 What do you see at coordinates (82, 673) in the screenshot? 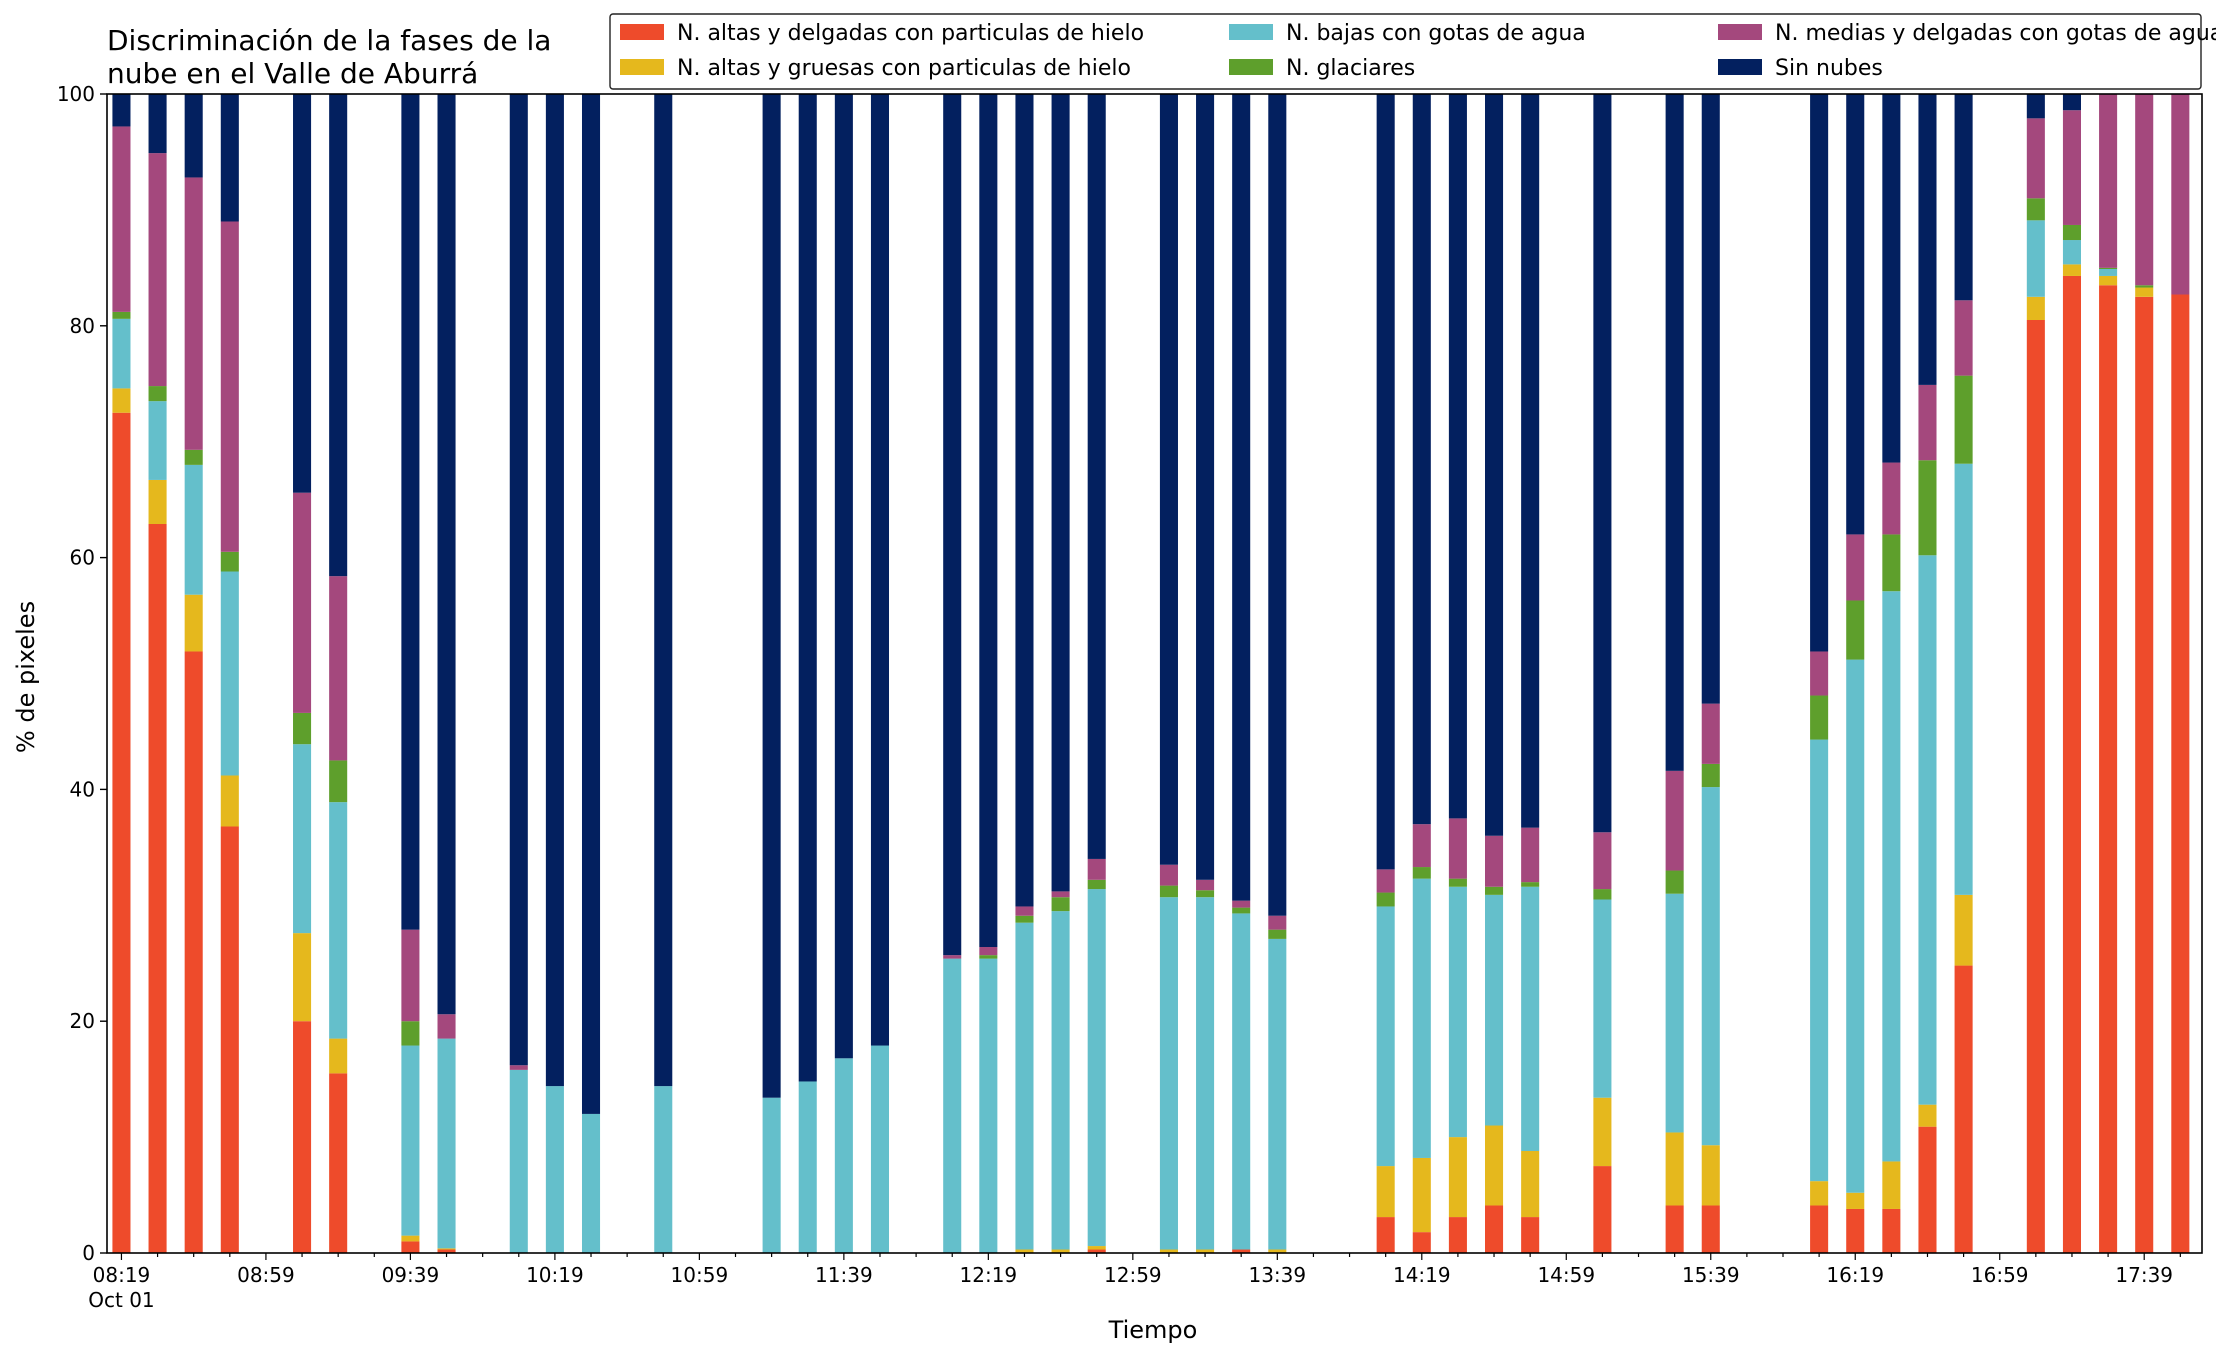
I see `y-axis: 0 20 40 60 80 100` at bounding box center [82, 673].